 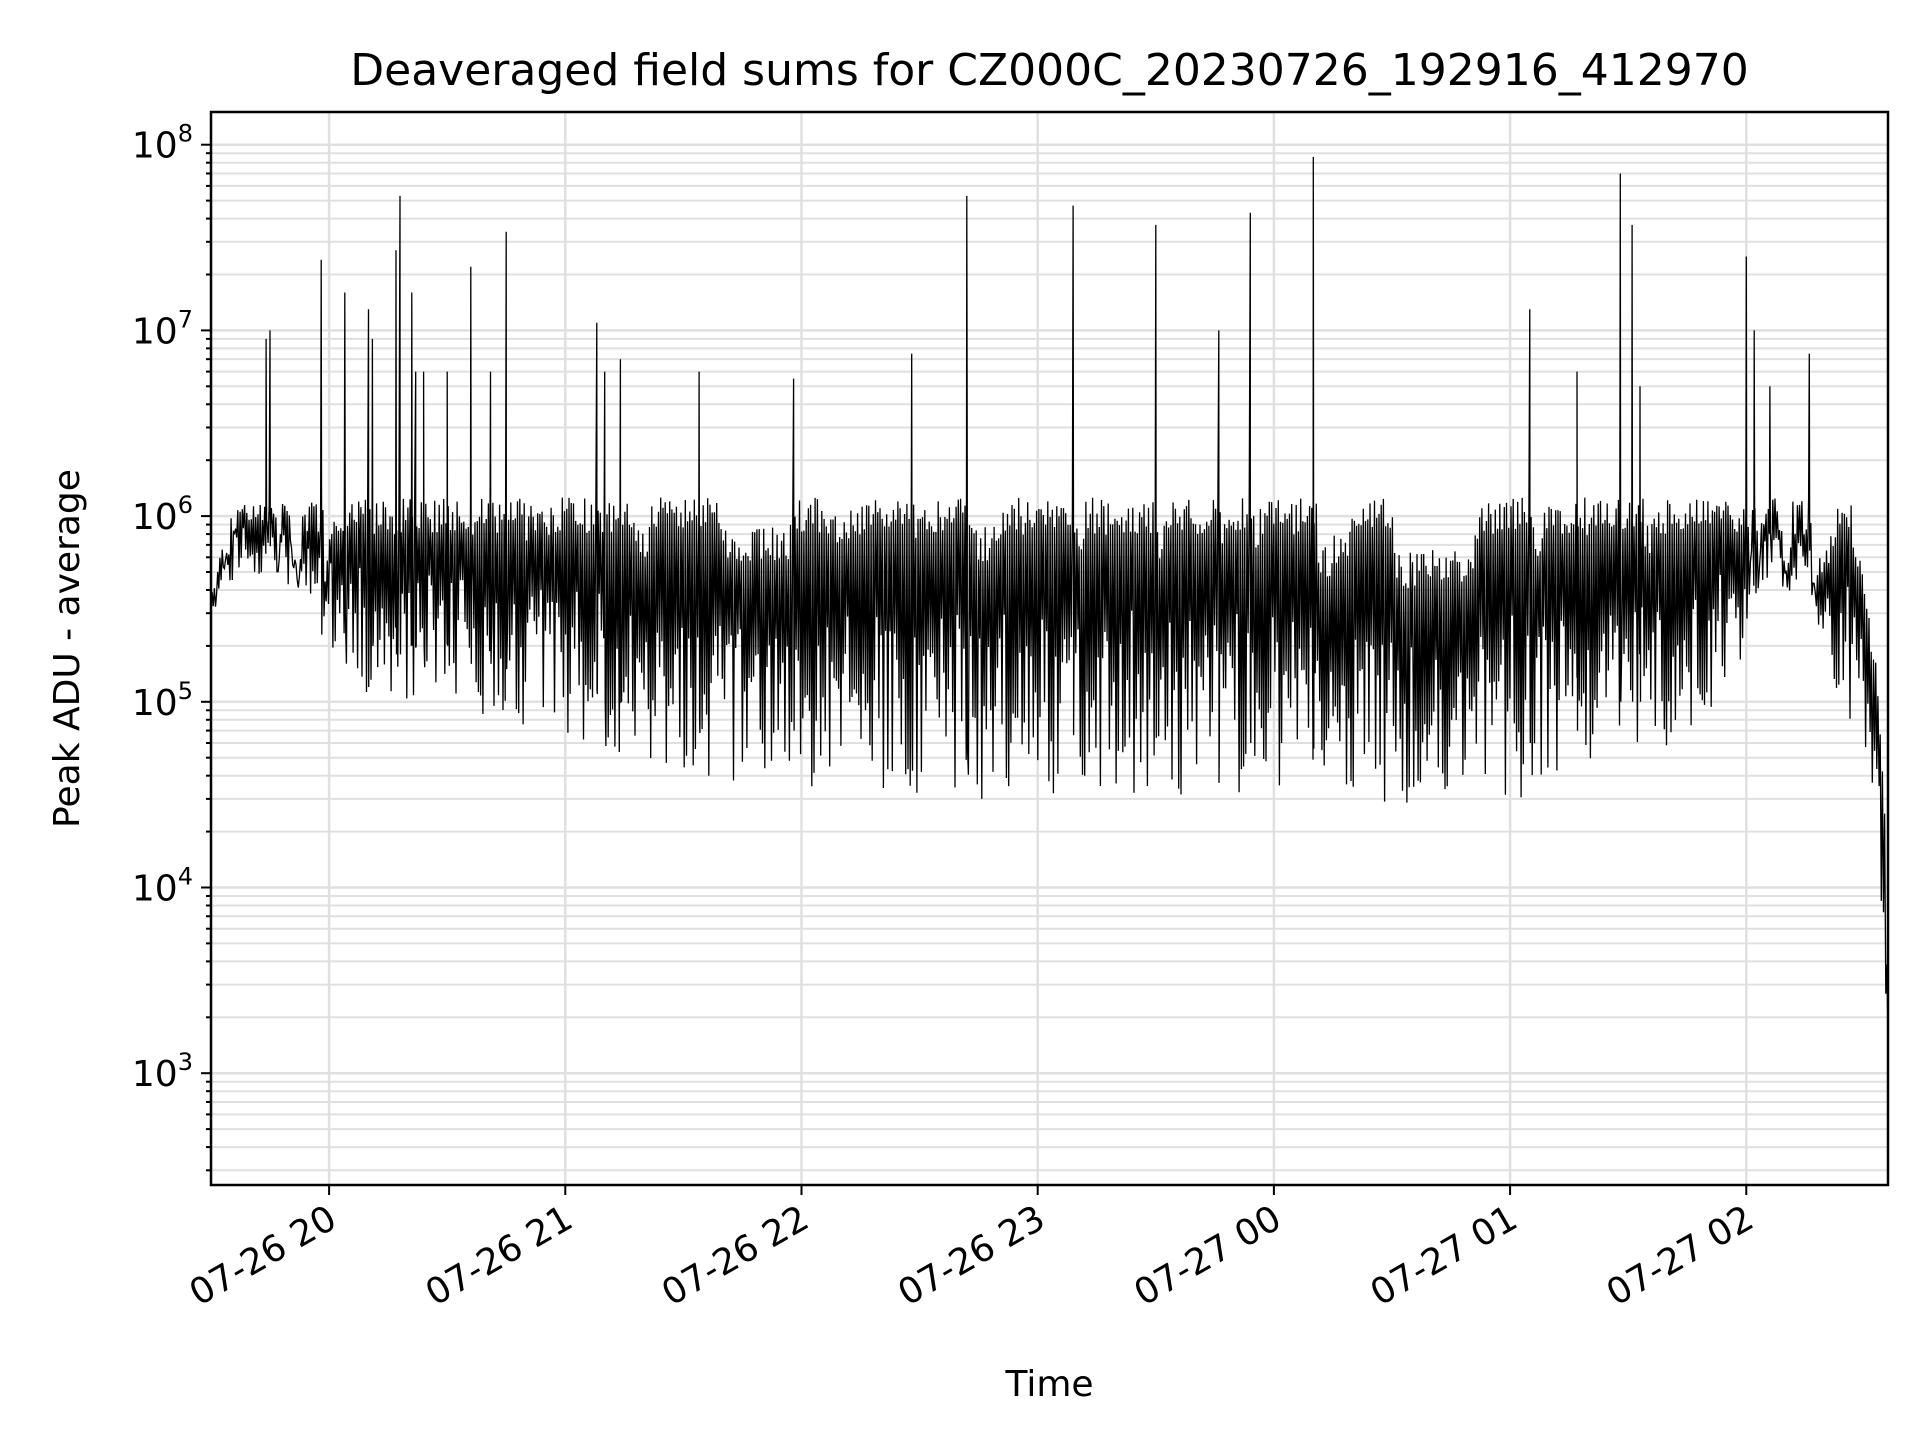 I want to click on x-tick-label: 07-26 21, so click(x=499, y=1256).